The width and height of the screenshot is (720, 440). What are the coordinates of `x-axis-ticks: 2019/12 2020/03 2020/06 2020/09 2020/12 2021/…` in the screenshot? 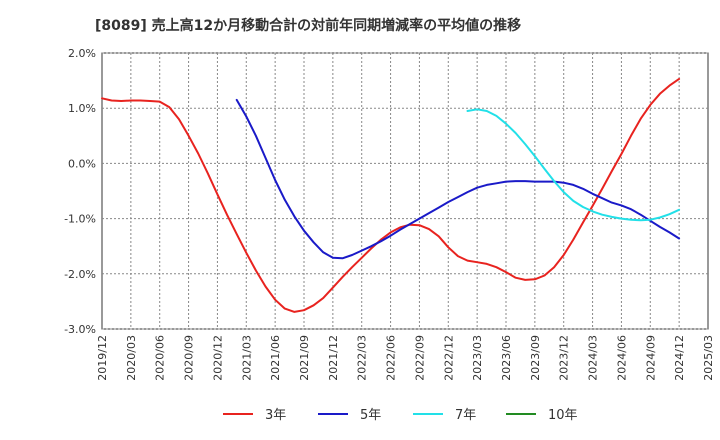 It's located at (405, 358).